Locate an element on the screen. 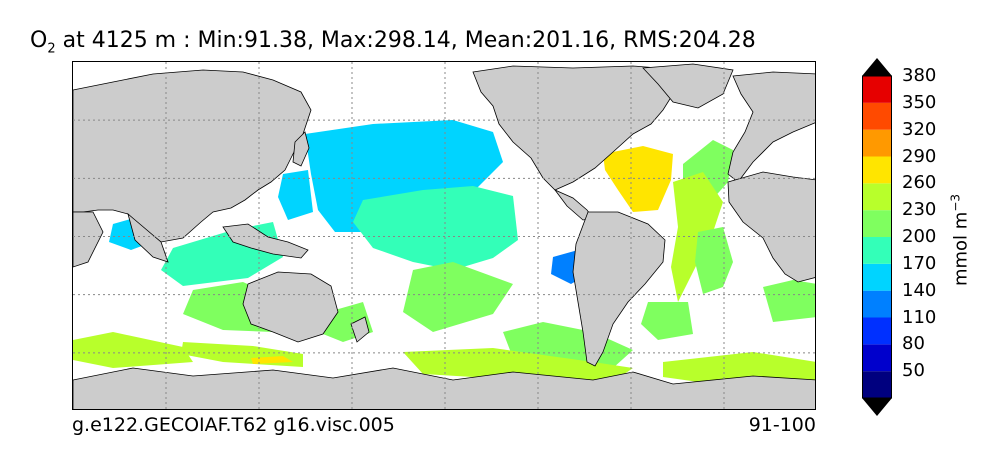 The height and width of the screenshot is (466, 1000). land-africa-east is located at coordinates (88, 239).